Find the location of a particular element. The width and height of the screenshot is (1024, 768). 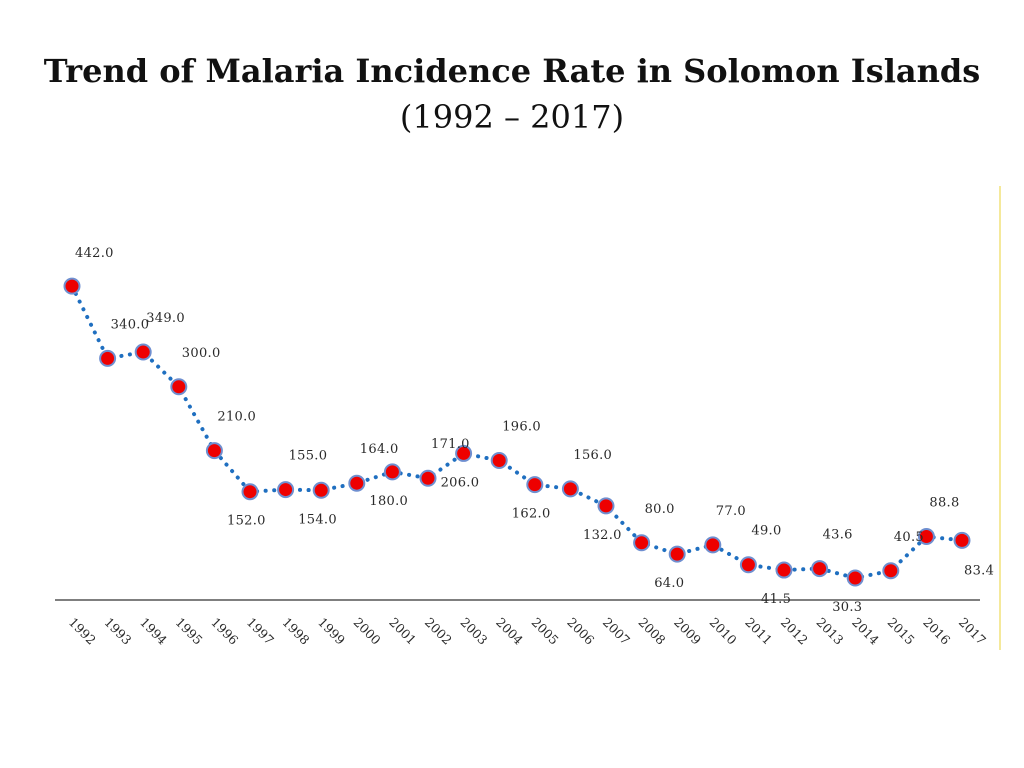

data-point-2008 is located at coordinates (642, 543).